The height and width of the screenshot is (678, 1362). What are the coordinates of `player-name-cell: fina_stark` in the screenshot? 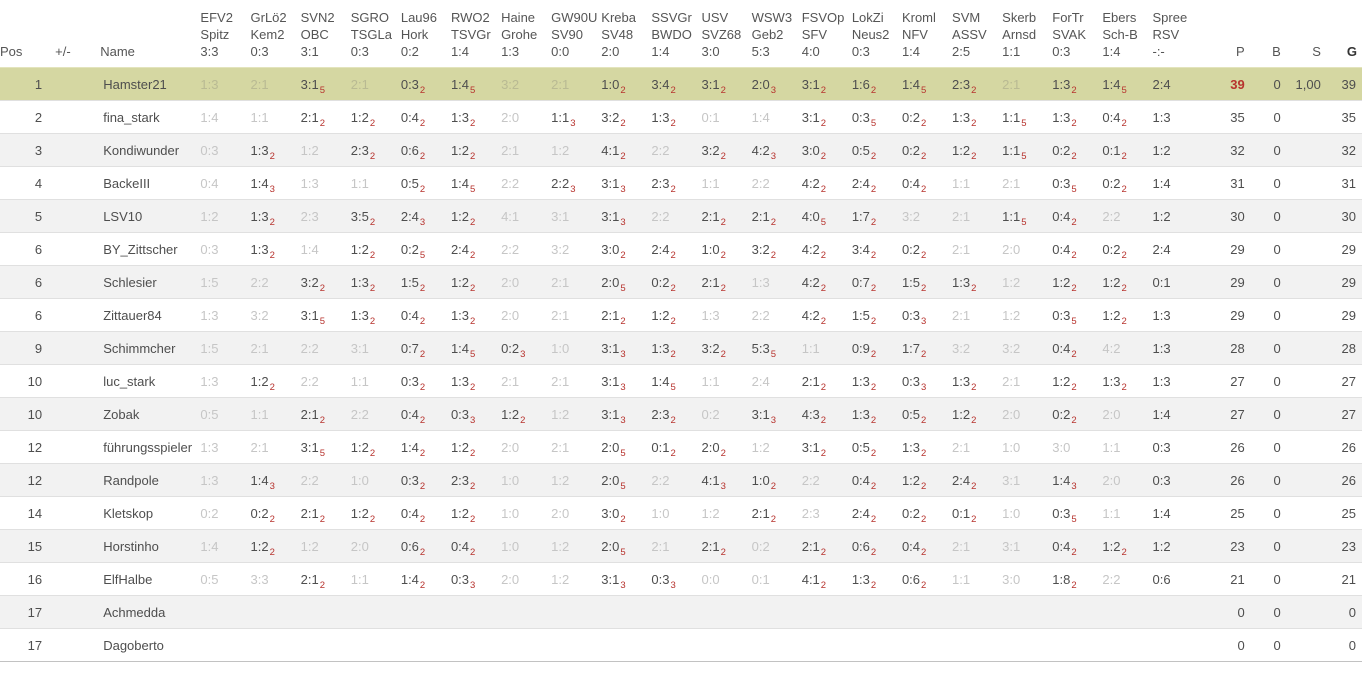 It's located at (149, 117).